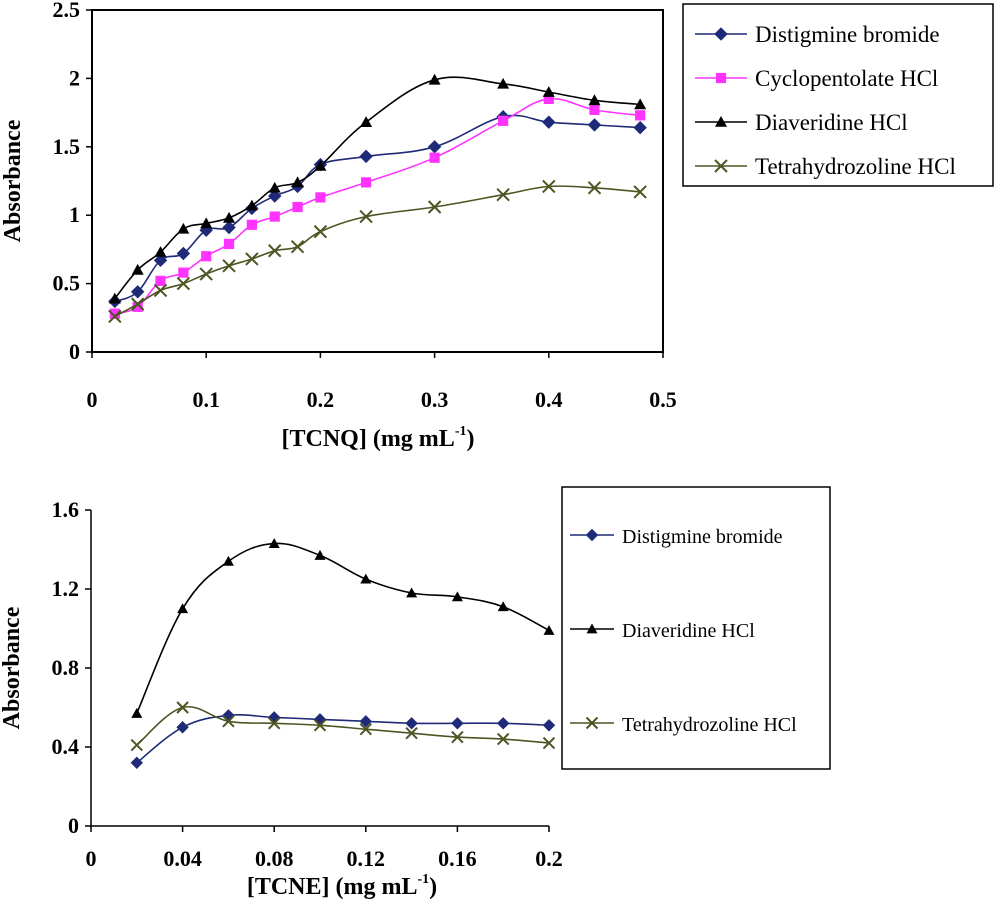 The image size is (1000, 911). Describe the element at coordinates (676, 537) in the screenshot. I see `legend-entry-distigmine-bromide: Distigmine bromide` at that location.